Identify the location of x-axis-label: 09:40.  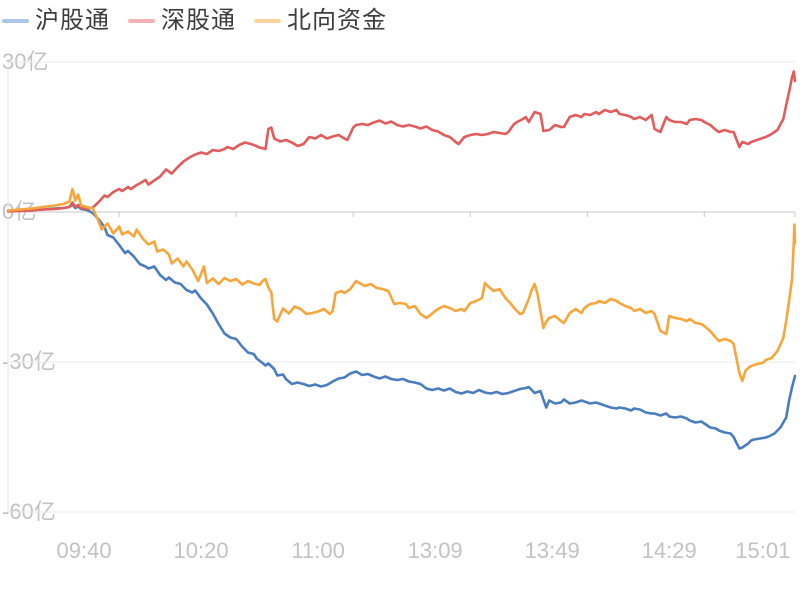
(84, 550).